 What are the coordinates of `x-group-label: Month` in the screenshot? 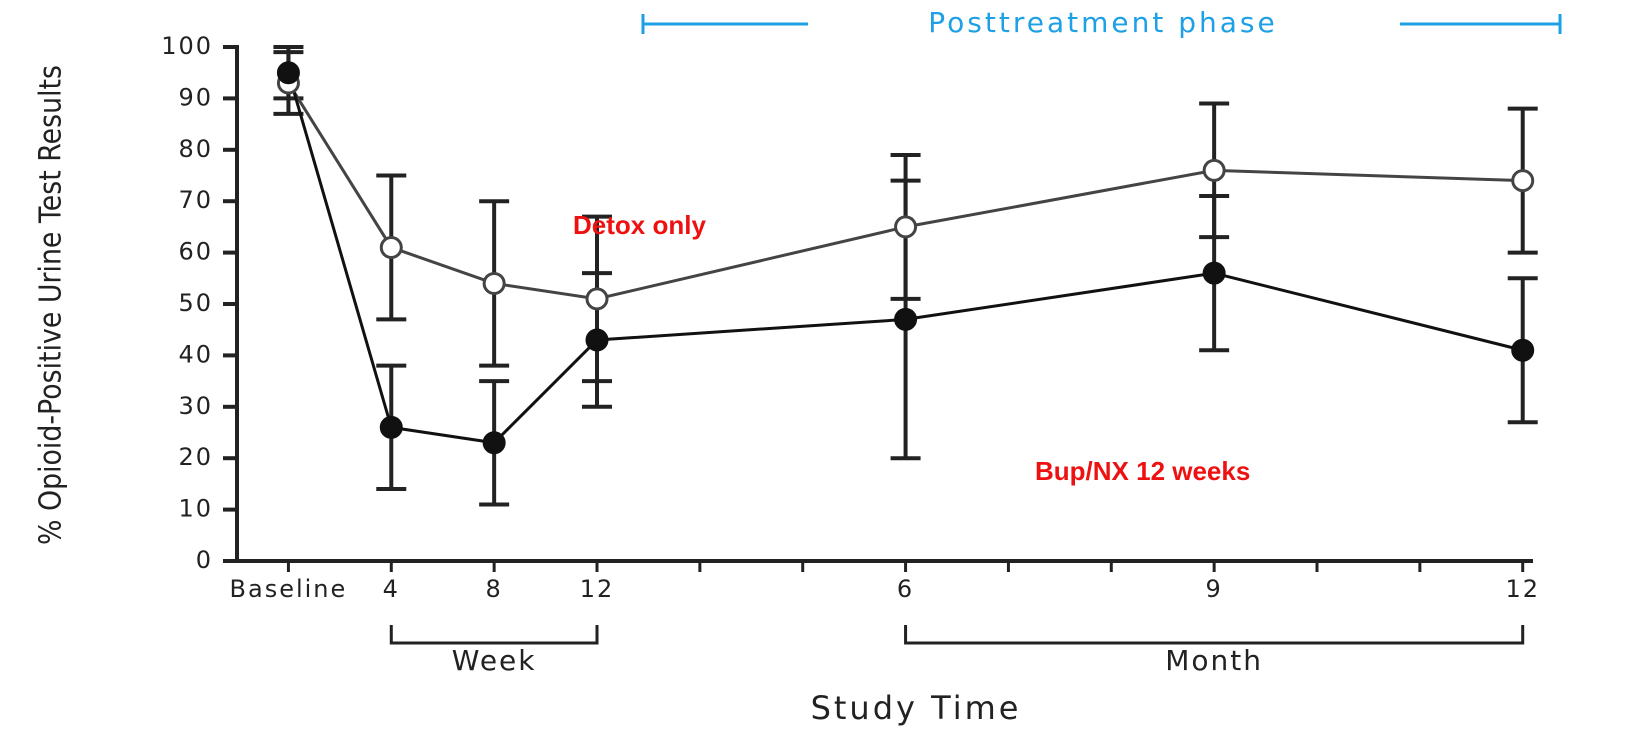 It's located at (1214, 660).